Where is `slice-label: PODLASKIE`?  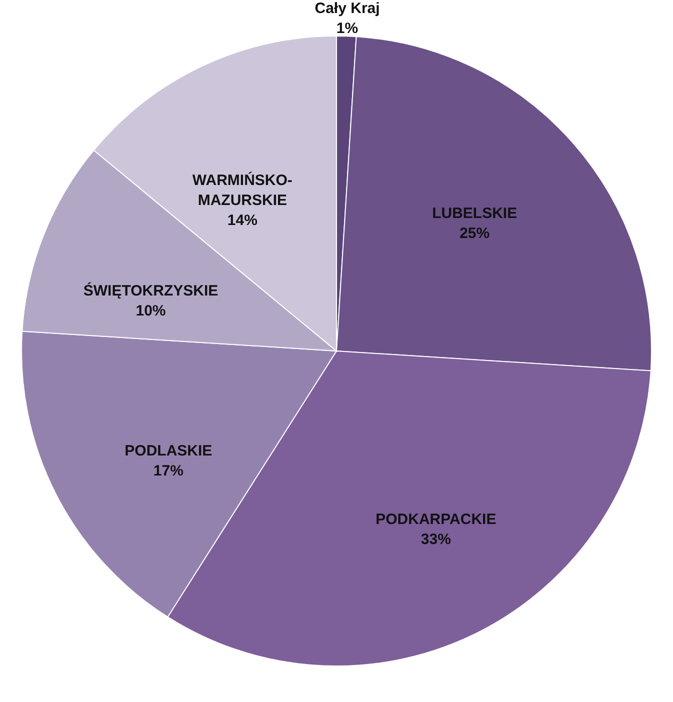
slice-label: PODLASKIE is located at coordinates (168, 451).